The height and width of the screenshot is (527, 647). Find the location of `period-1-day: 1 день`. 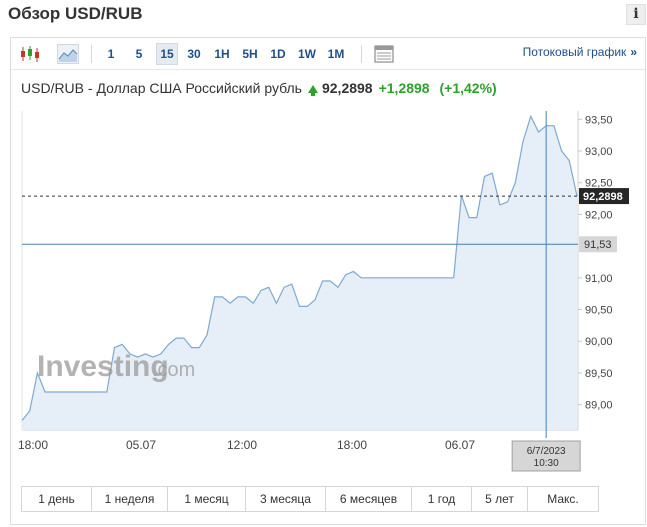

period-1-day: 1 день is located at coordinates (57, 499).